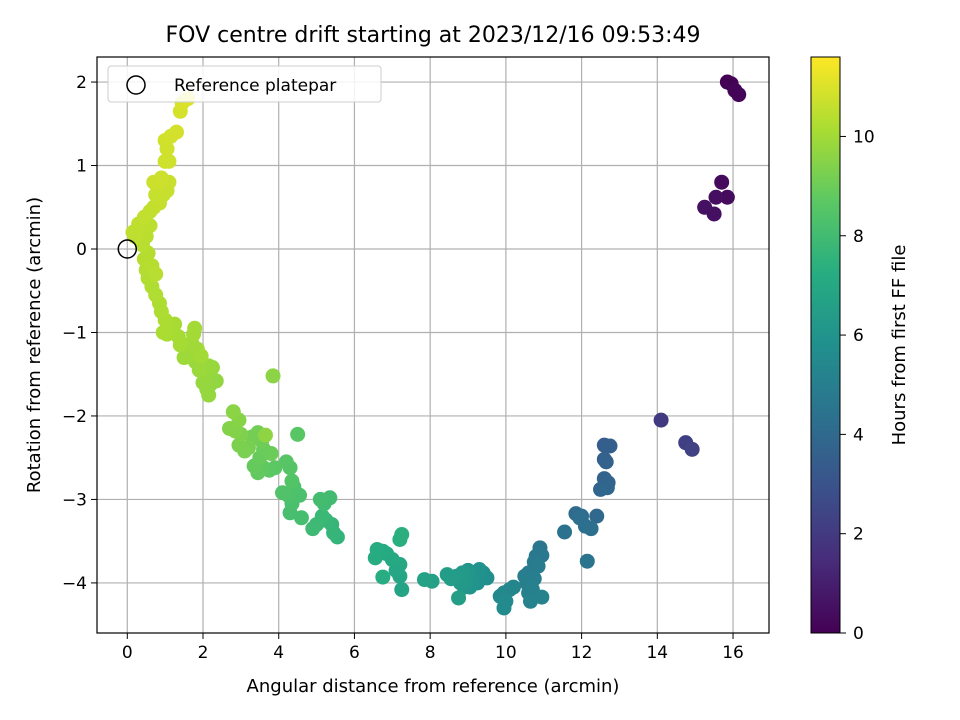 Image resolution: width=960 pixels, height=720 pixels. Describe the element at coordinates (255, 86) in the screenshot. I see `legend-label: Reference platepar` at that location.